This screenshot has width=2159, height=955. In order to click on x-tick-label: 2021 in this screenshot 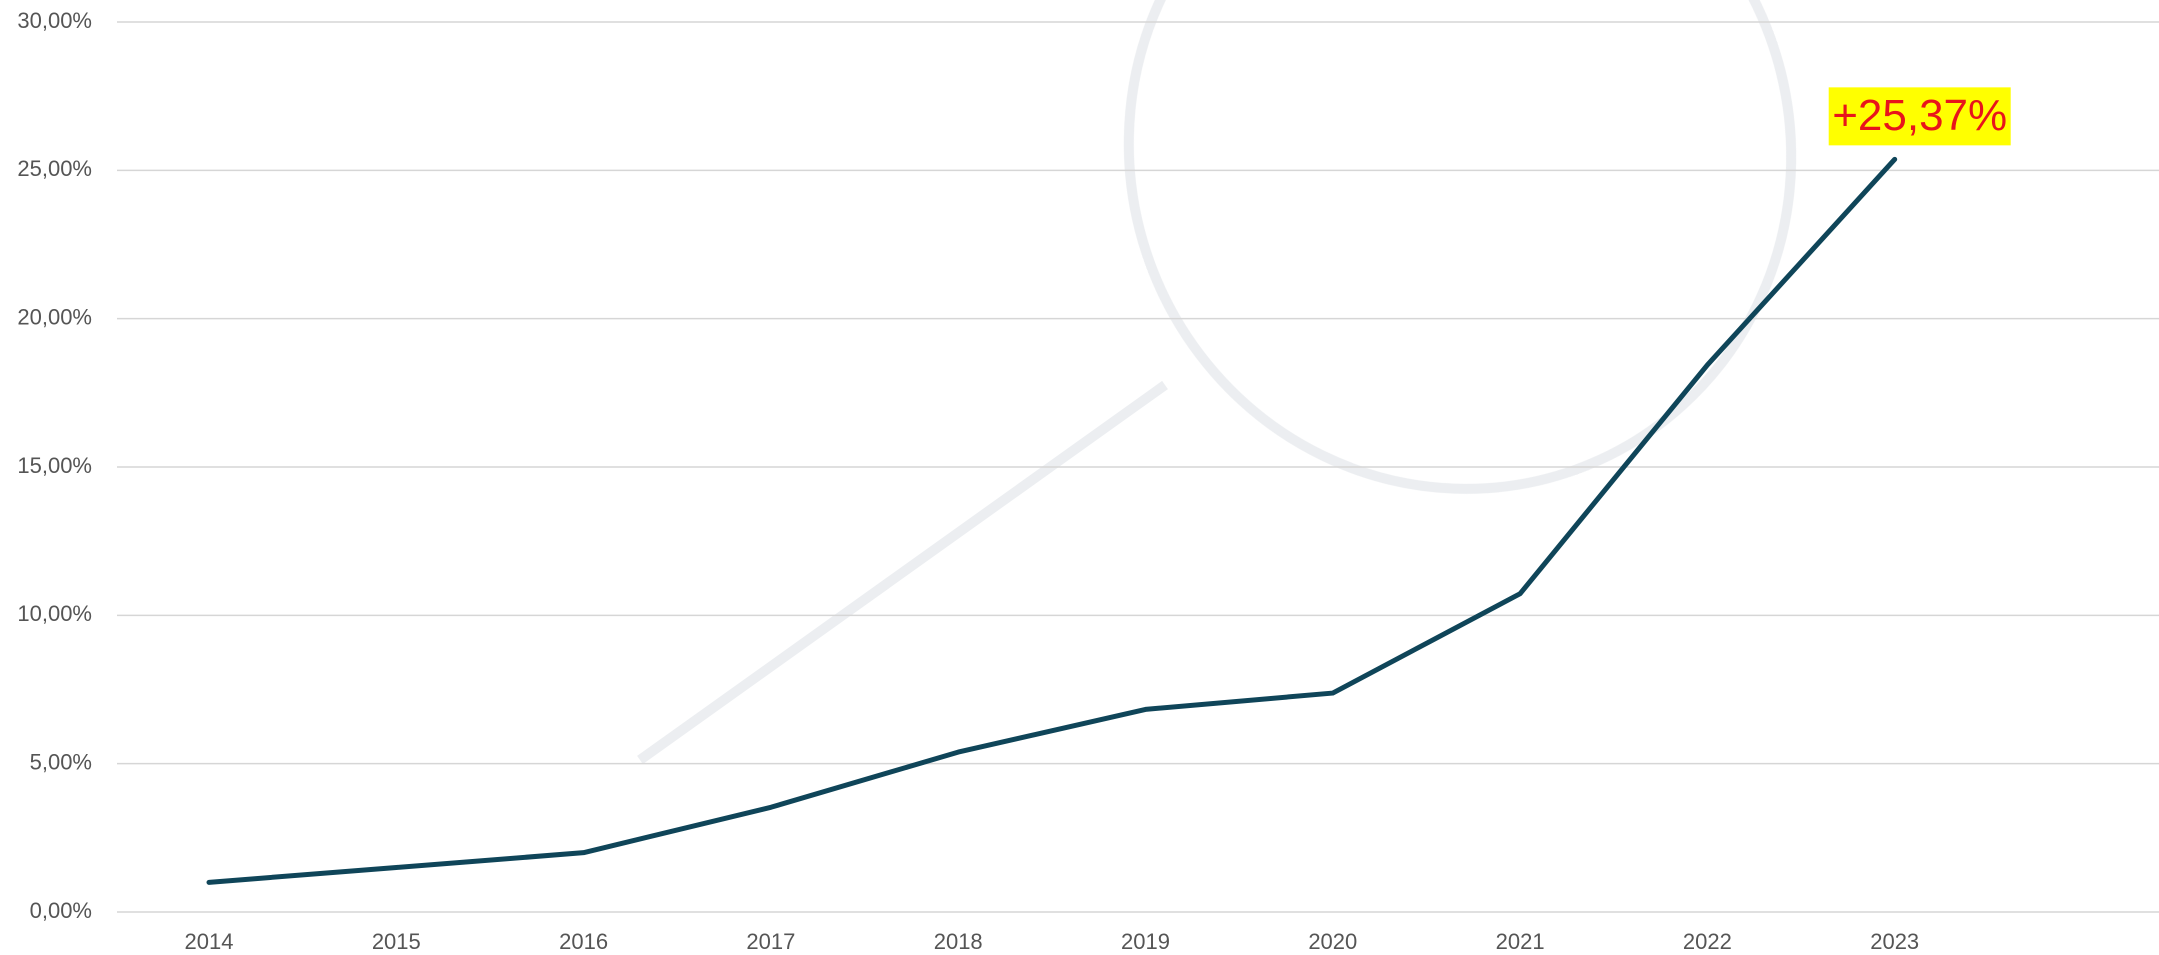, I will do `click(1520, 941)`.